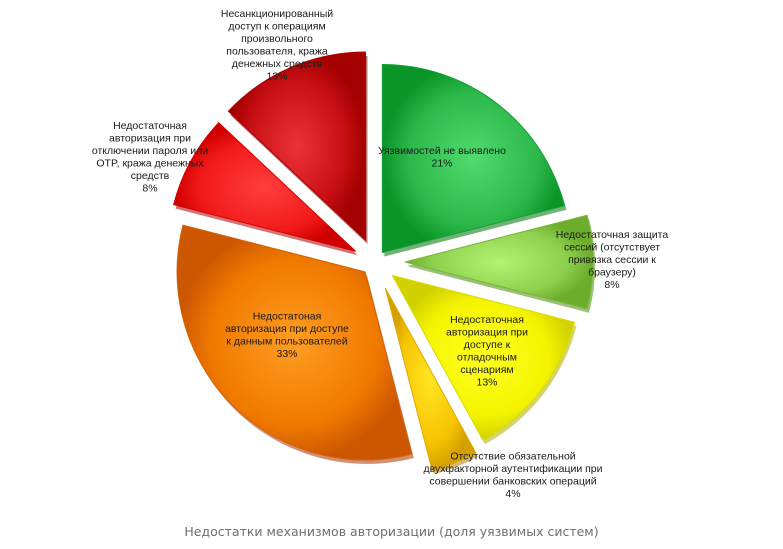  Describe the element at coordinates (150, 151) in the screenshot. I see `slice-label-line: отключении пароля или` at that location.